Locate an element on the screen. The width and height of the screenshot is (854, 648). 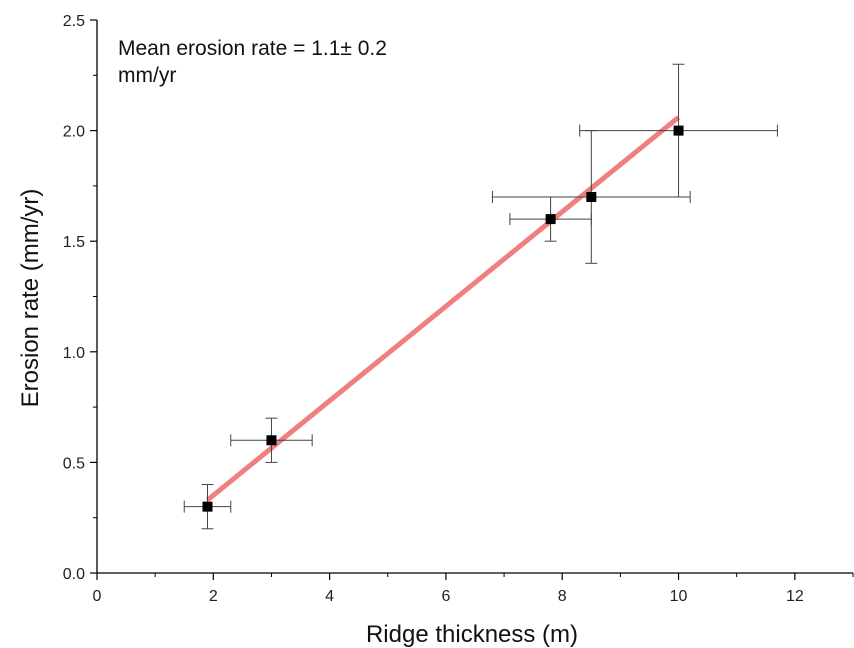
y-tick-label: 1.5 is located at coordinates (74, 242).